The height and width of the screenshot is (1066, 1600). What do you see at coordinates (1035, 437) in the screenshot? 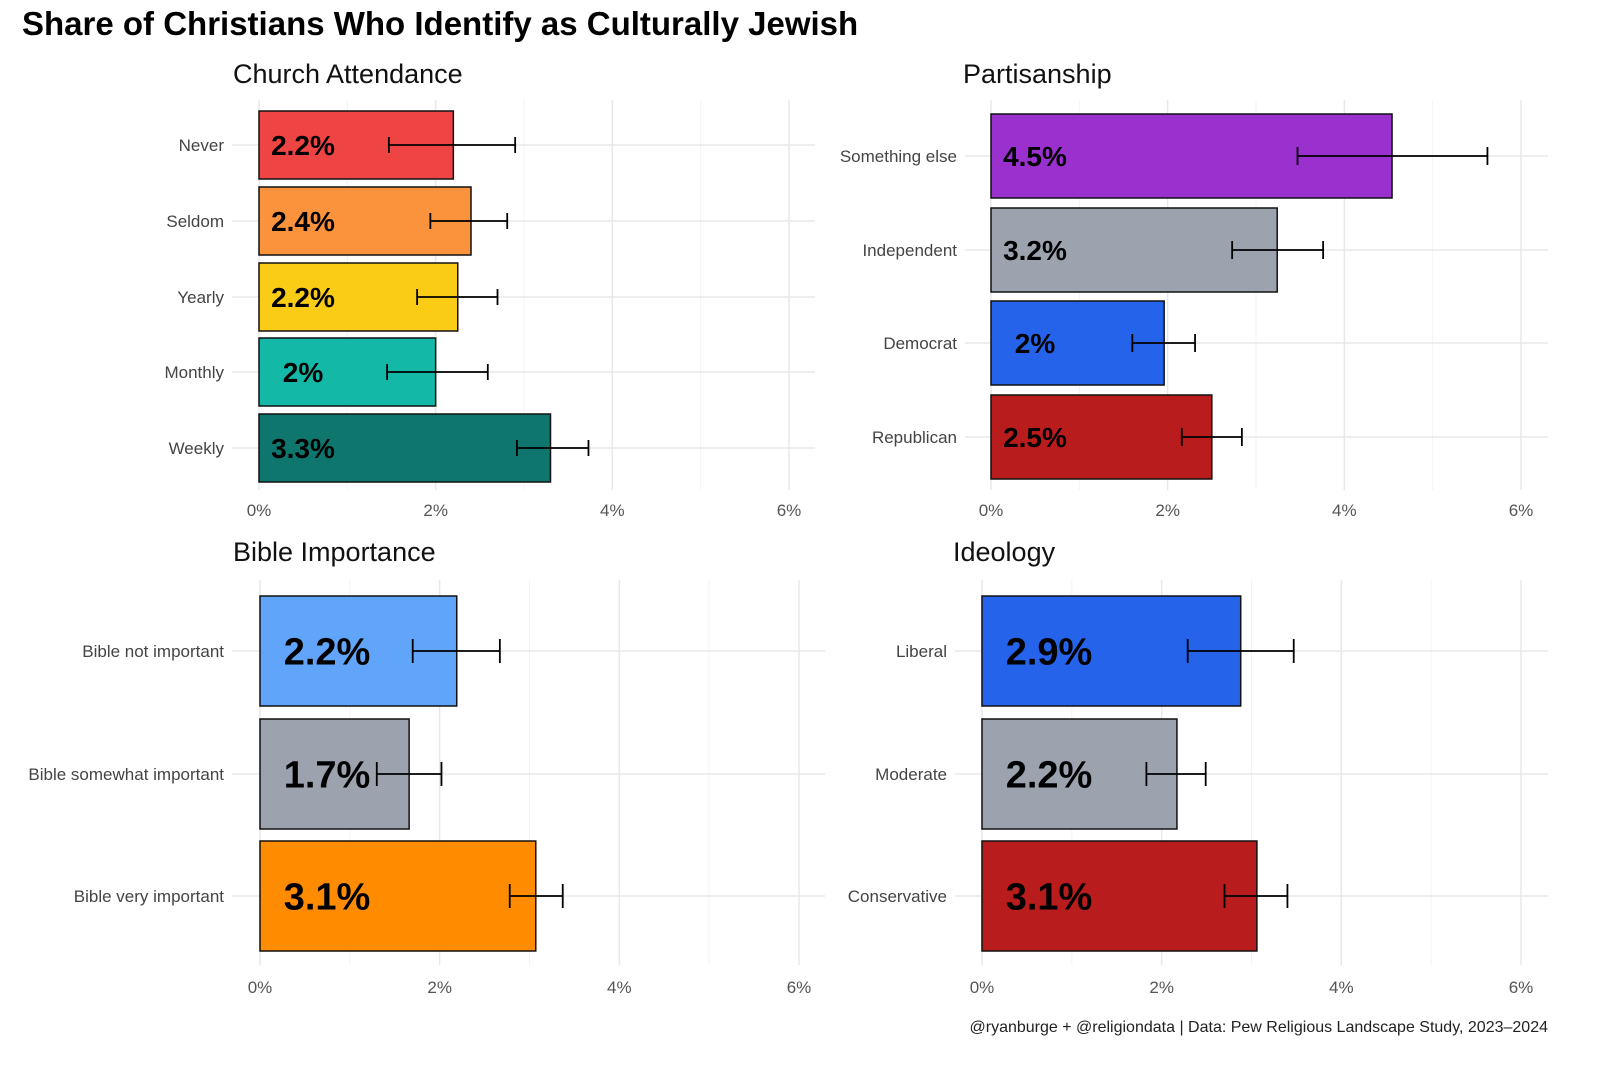
I see `data-label: 2.5%` at bounding box center [1035, 437].